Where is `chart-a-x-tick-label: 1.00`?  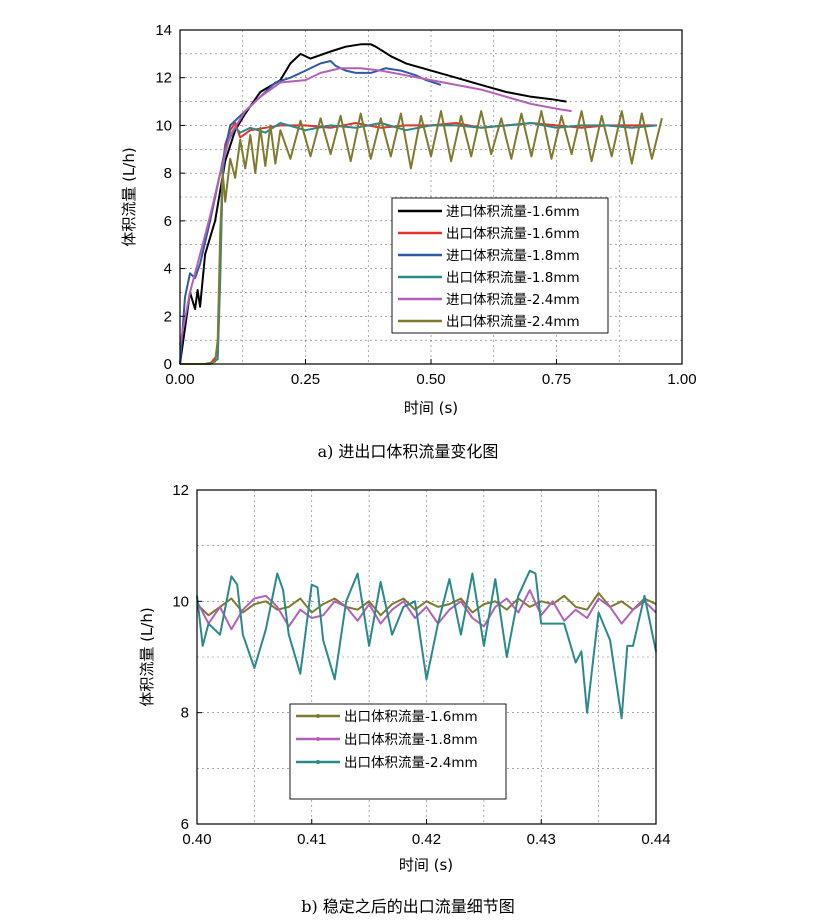
chart-a-x-tick-label: 1.00 is located at coordinates (681, 379).